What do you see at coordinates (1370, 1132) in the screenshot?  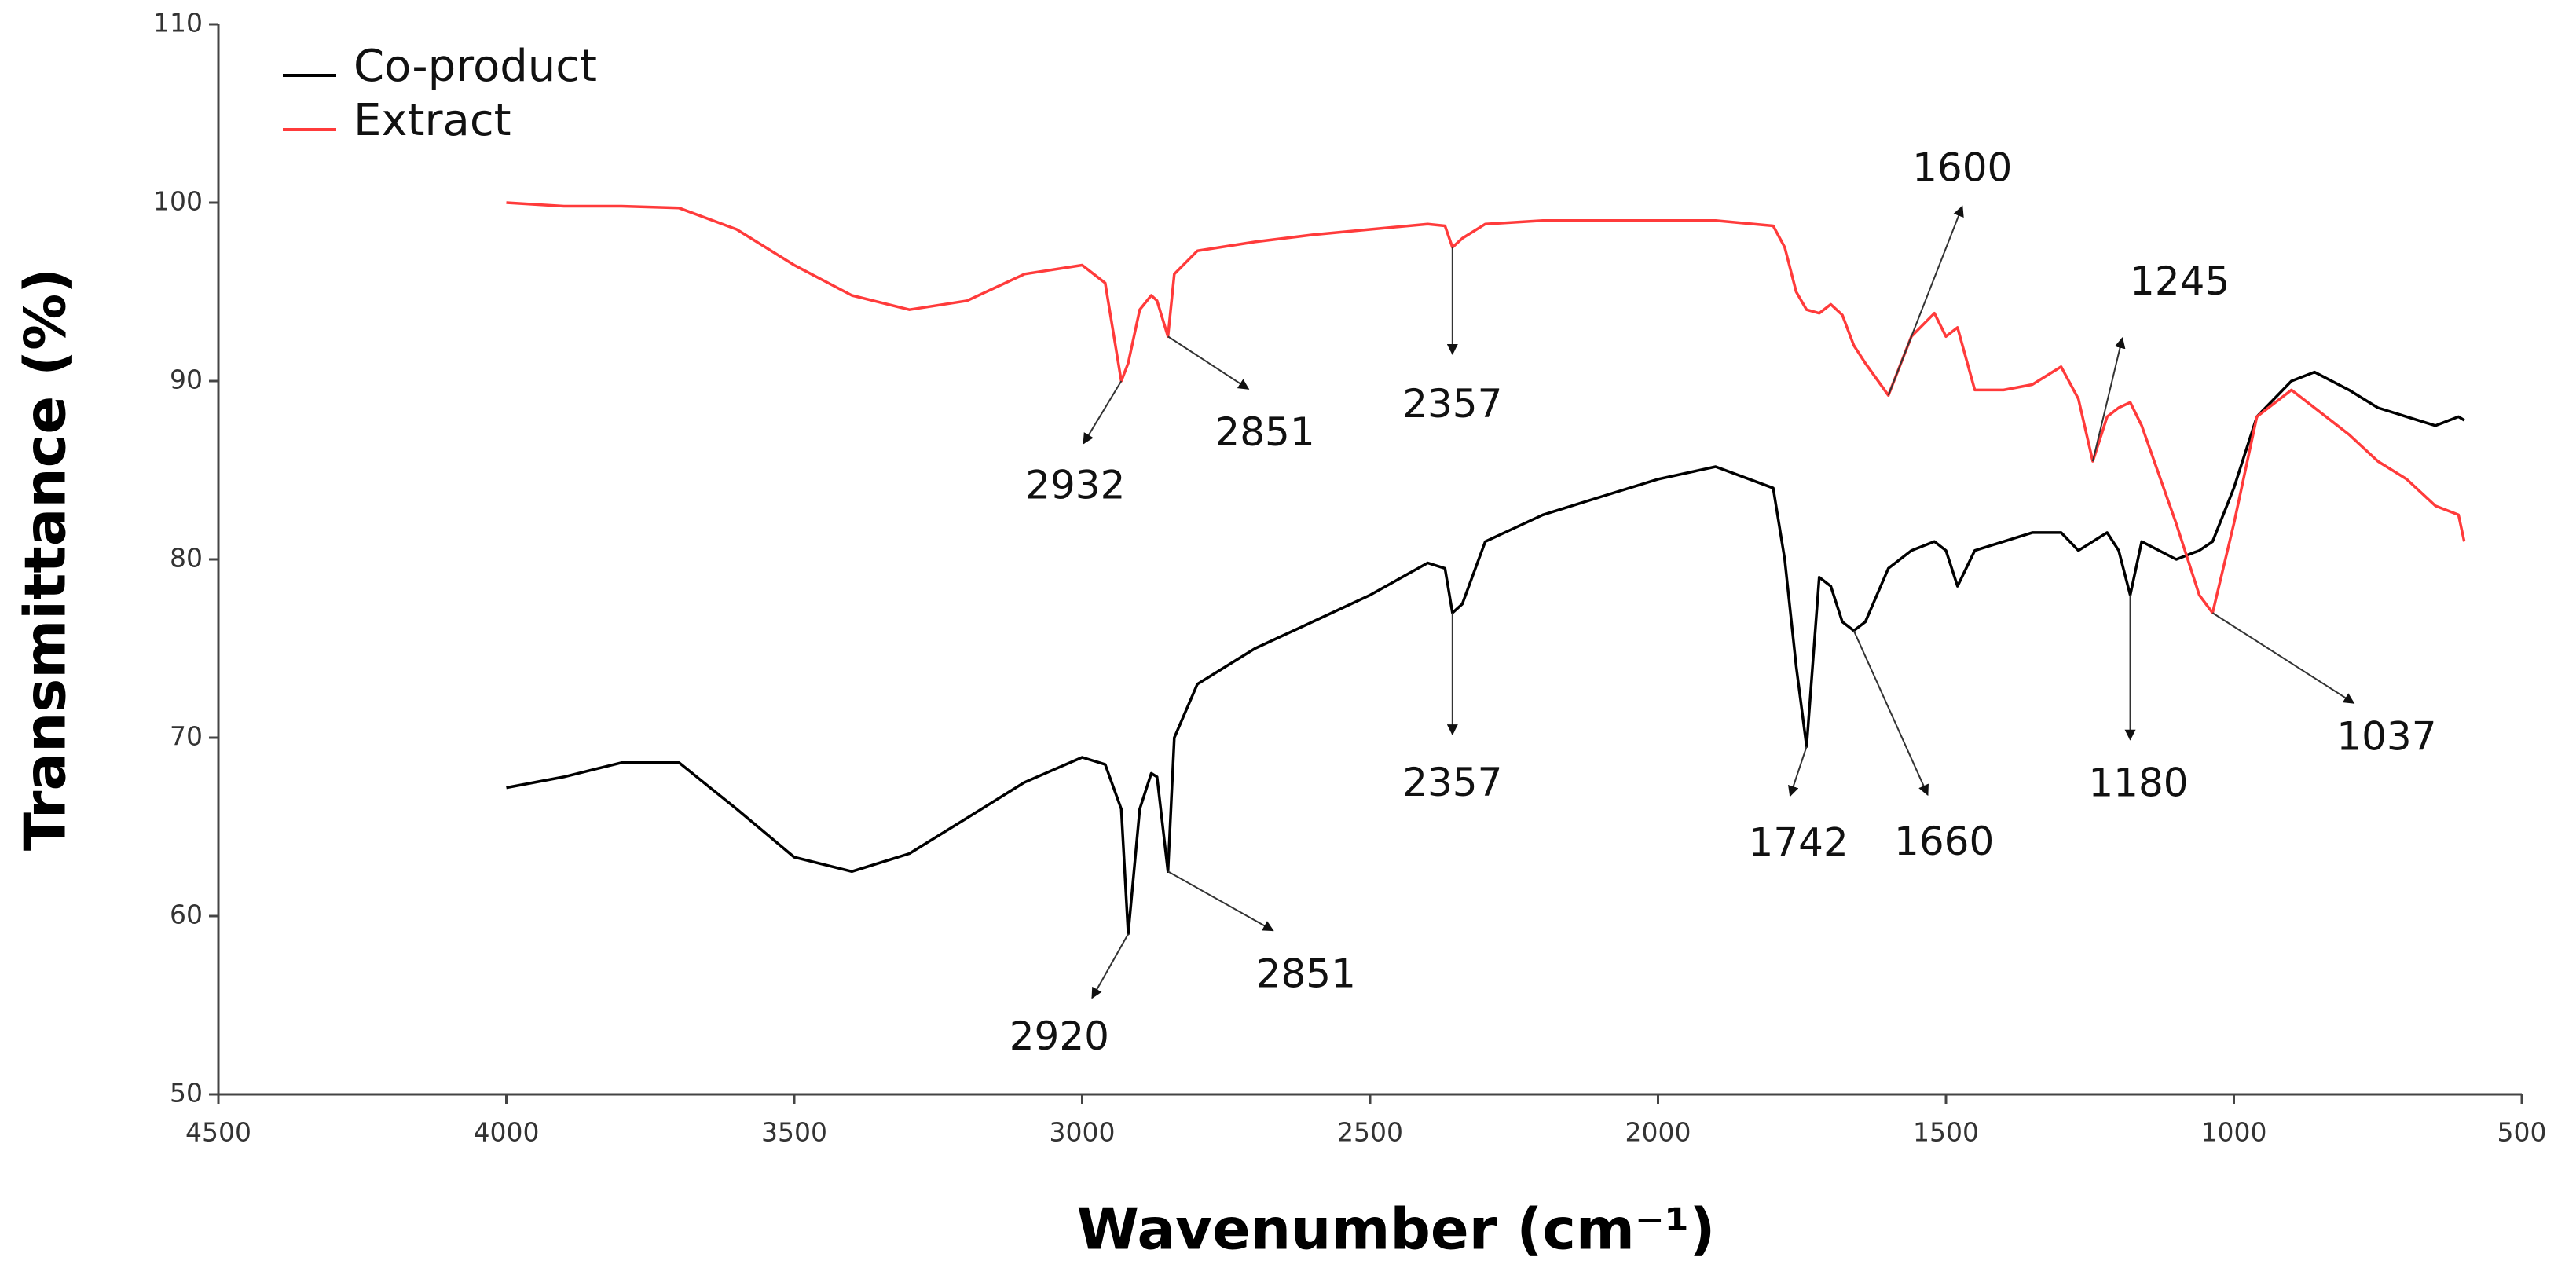 I see `x-tick-label: 2500` at bounding box center [1370, 1132].